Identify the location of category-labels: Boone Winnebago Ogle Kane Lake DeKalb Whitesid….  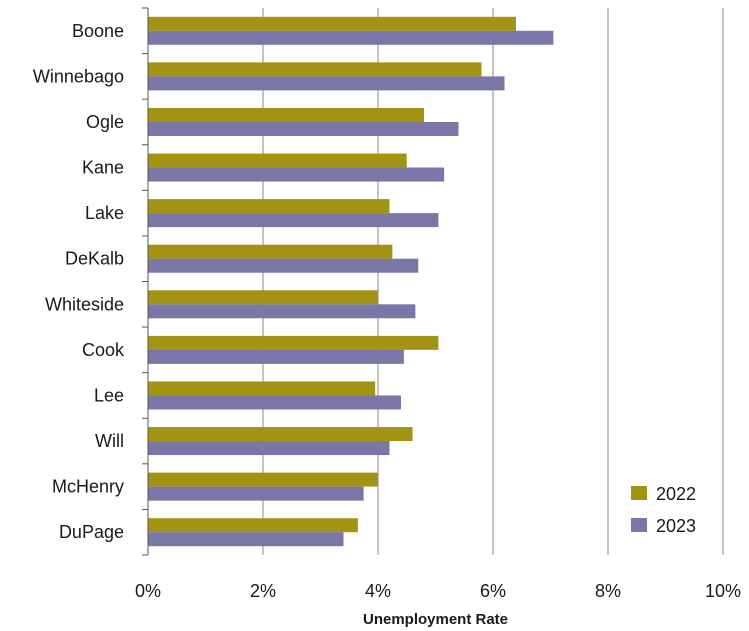
(79, 281).